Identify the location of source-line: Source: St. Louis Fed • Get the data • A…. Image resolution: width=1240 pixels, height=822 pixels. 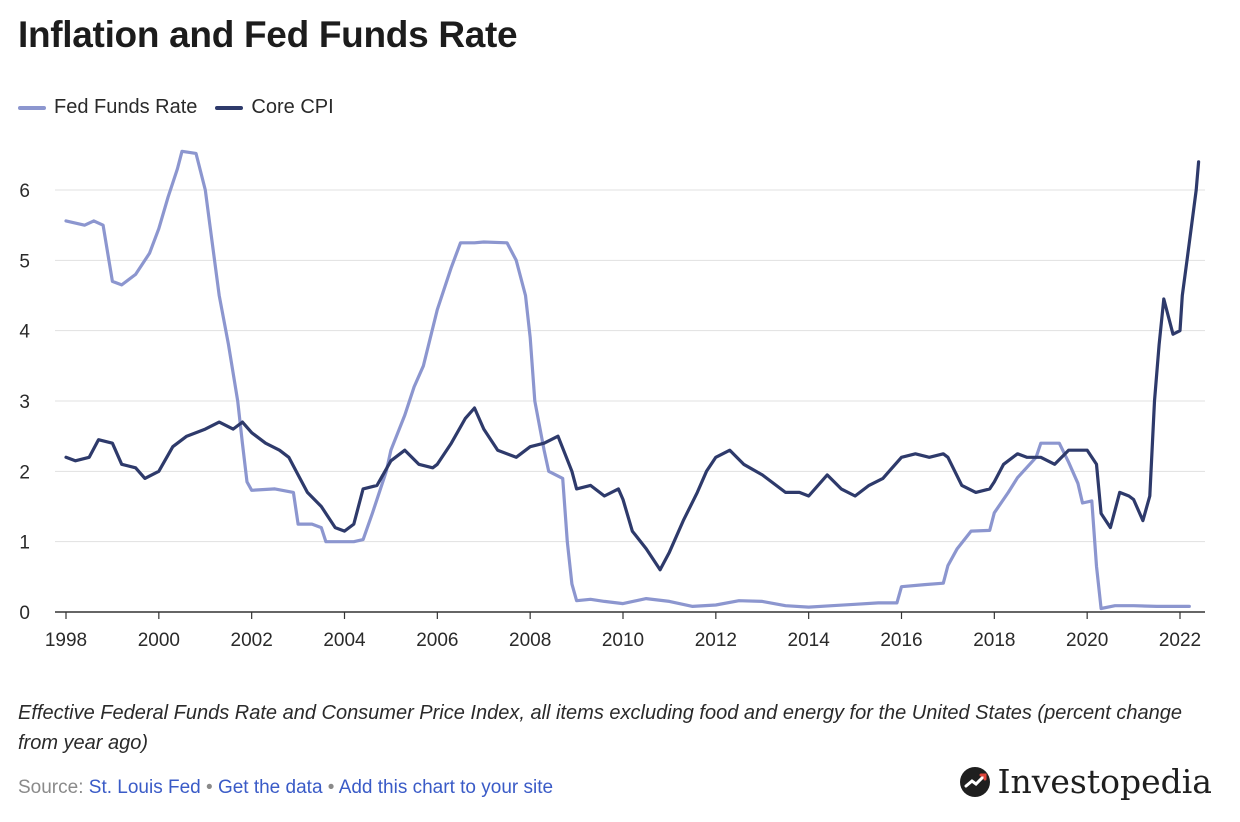
(285, 788).